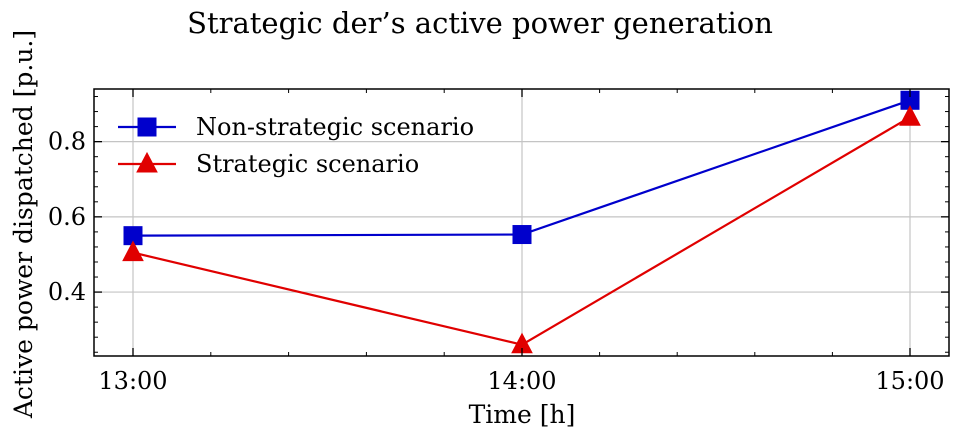 This screenshot has height=446, width=960. Describe the element at coordinates (23, 224) in the screenshot. I see `y-axis-label: Active power dispatched [p.u.]` at that location.